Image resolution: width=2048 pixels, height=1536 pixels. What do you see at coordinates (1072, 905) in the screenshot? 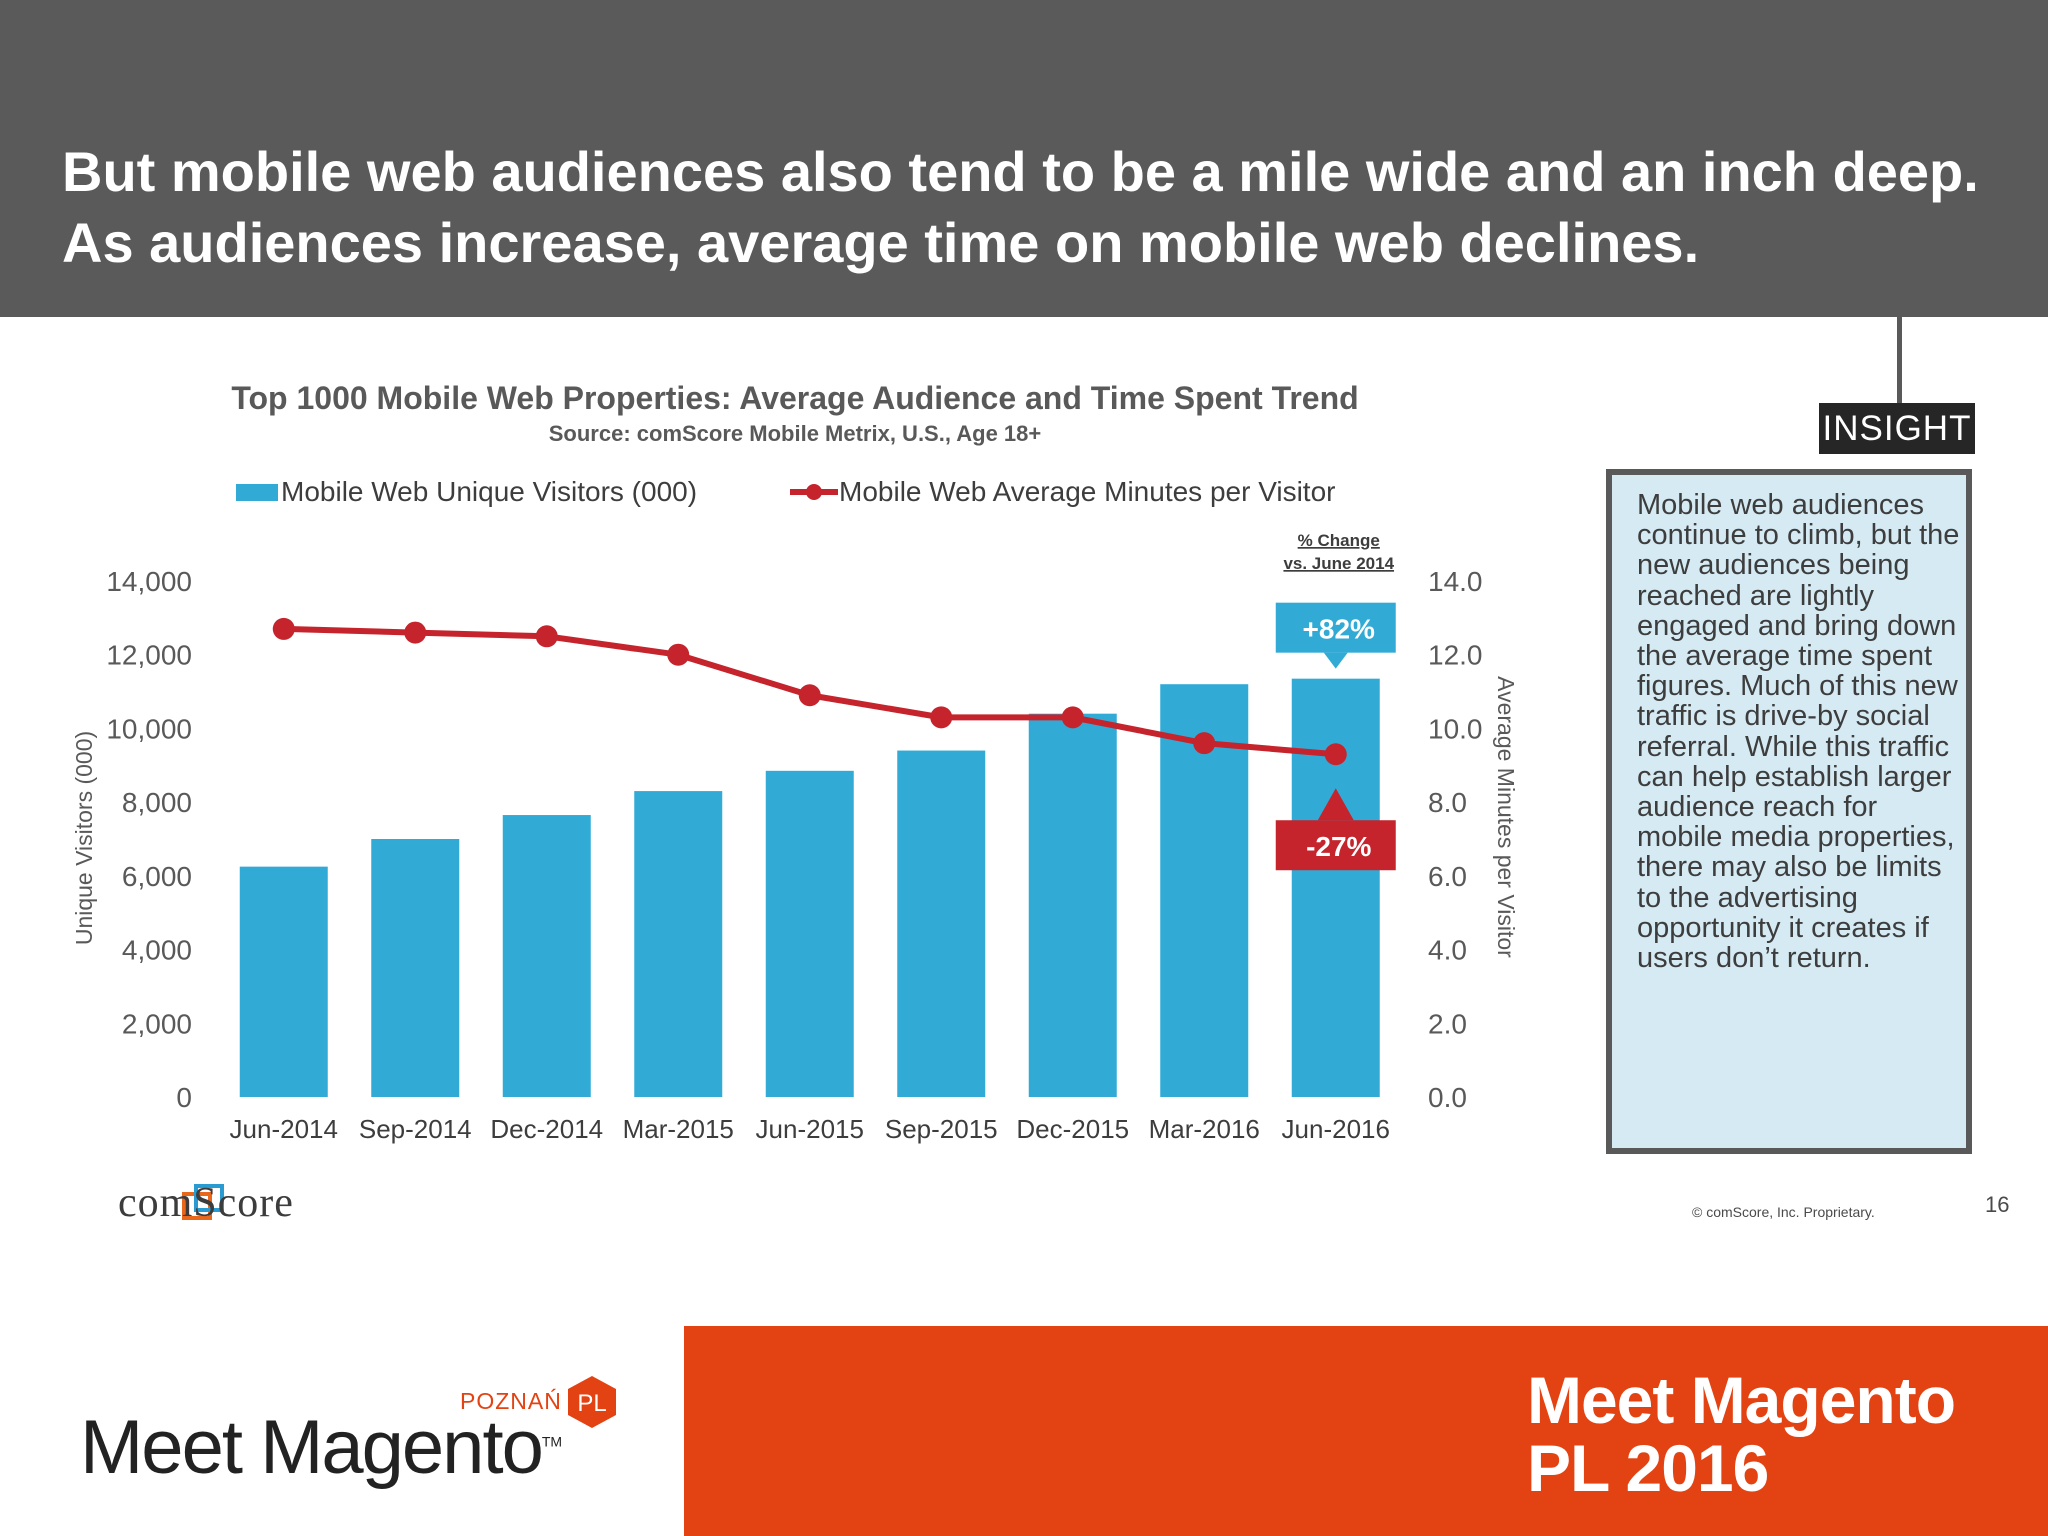
I see `bar-Dec-2015` at bounding box center [1072, 905].